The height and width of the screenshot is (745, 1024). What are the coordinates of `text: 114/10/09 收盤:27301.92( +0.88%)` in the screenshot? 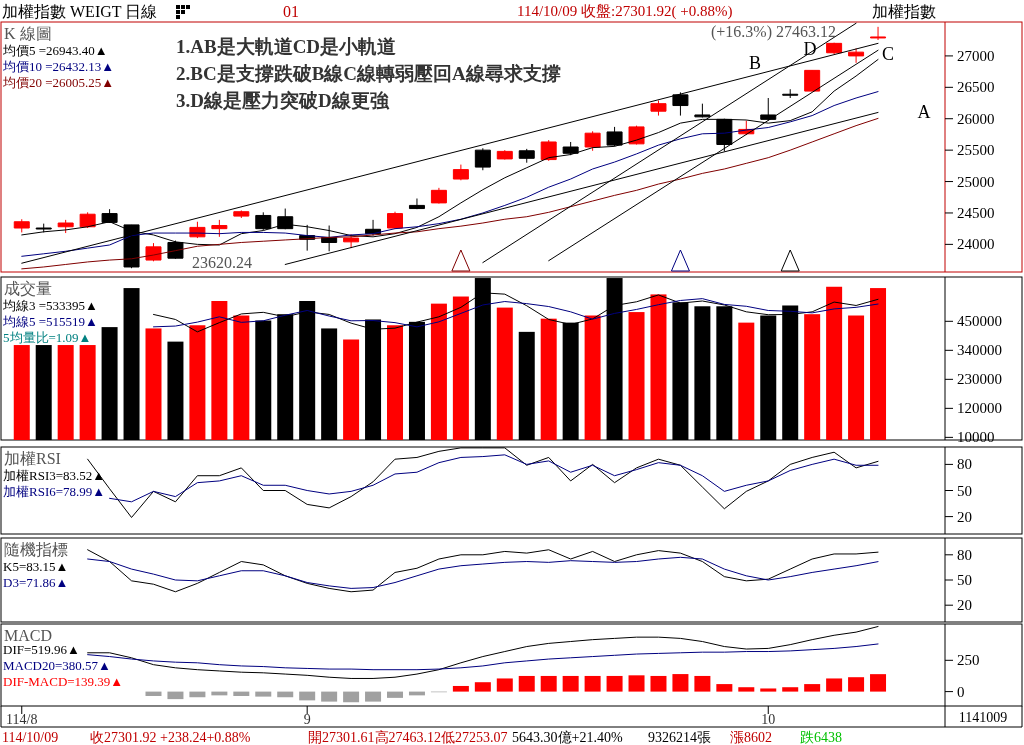 It's located at (625, 11).